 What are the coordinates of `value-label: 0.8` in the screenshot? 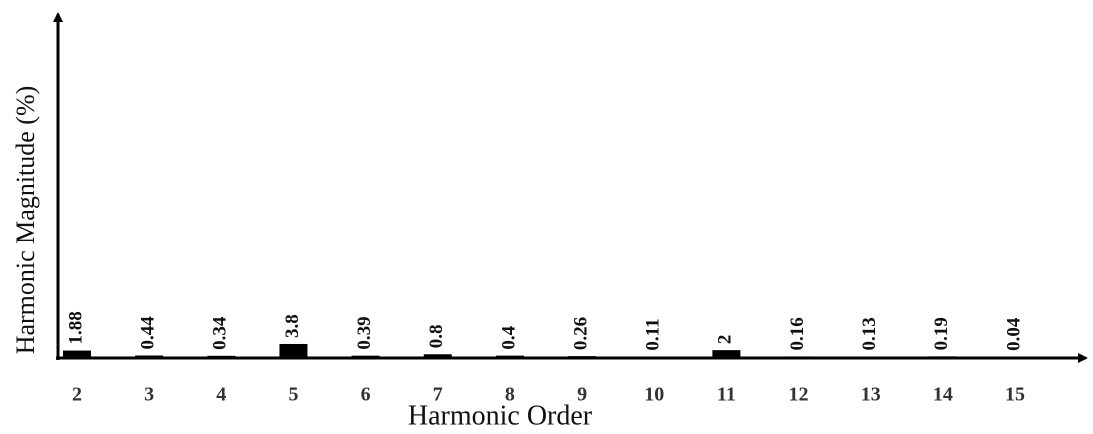 It's located at (436, 337).